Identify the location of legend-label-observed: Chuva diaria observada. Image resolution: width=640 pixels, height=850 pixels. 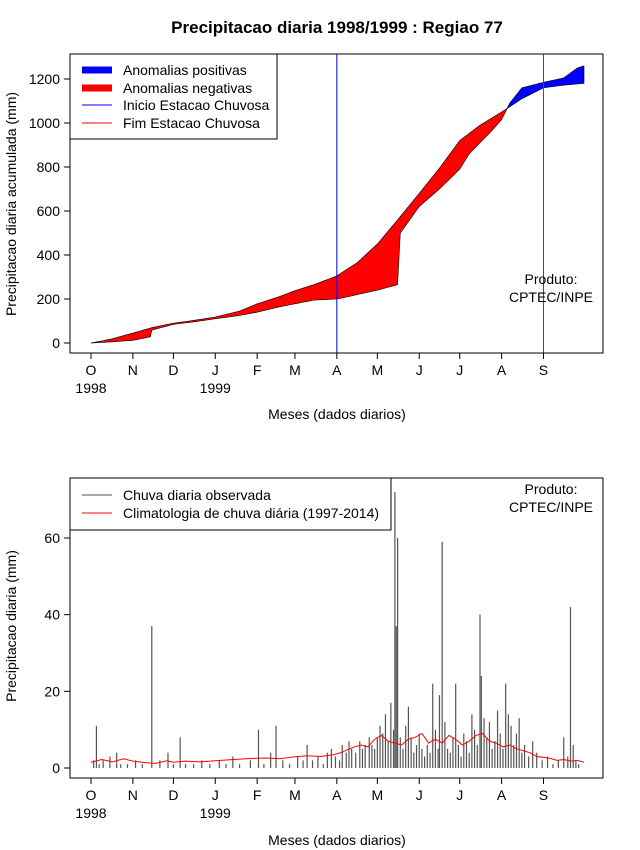
(197, 495).